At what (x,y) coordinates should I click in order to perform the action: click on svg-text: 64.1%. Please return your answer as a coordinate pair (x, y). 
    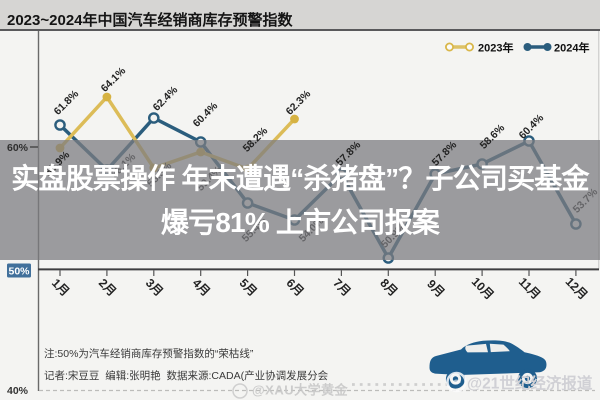
    Looking at the image, I should click on (114, 80).